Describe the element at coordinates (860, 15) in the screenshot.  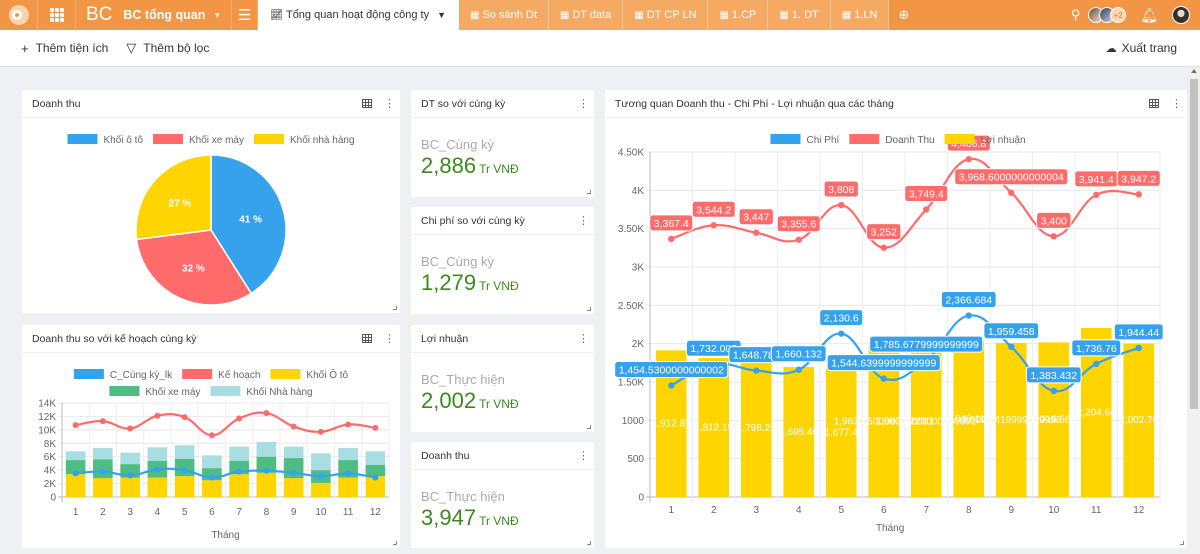
I see `tab-1-ln: ▦ 1.LN` at that location.